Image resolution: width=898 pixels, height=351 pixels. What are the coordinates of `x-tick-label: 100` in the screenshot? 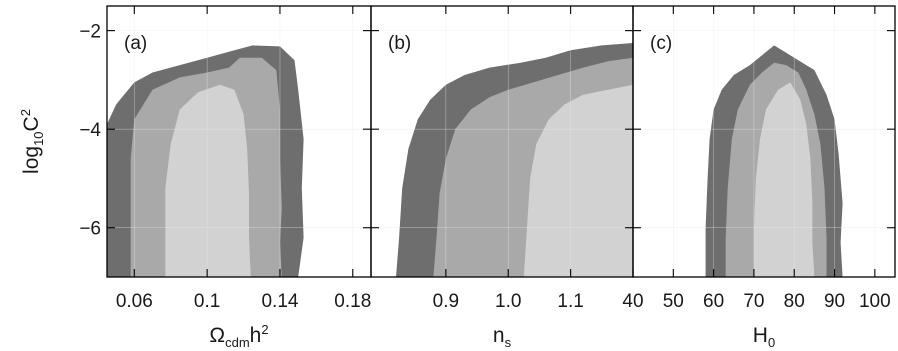 It's located at (875, 301).